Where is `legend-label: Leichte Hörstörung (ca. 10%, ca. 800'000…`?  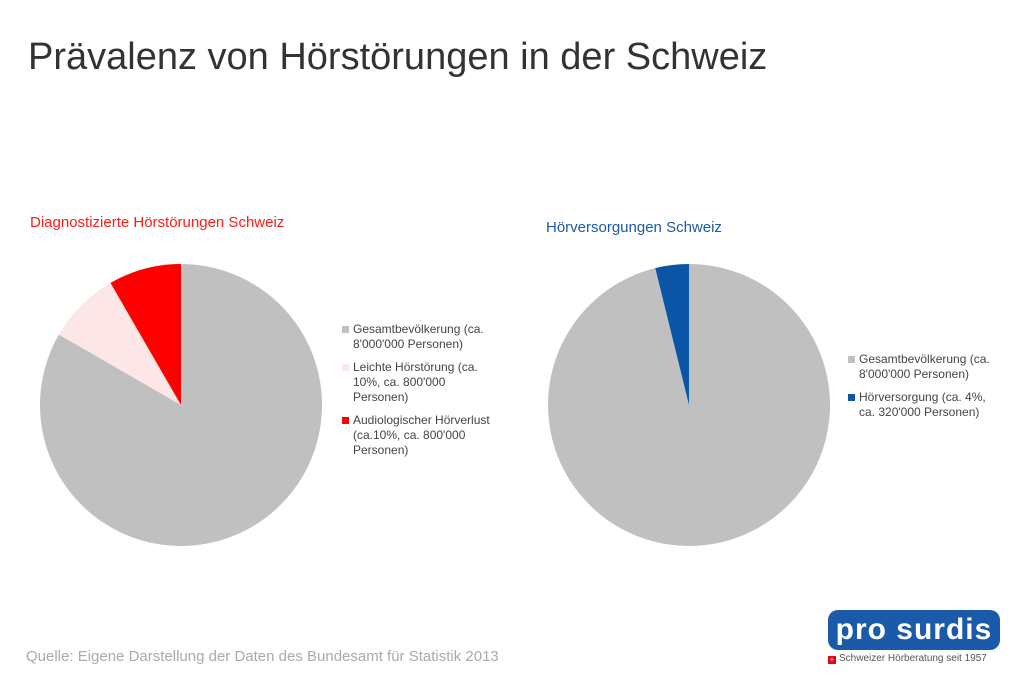
legend-label: Leichte Hörstörung (ca. 10%, ca. 800'000… is located at coordinates (415, 382).